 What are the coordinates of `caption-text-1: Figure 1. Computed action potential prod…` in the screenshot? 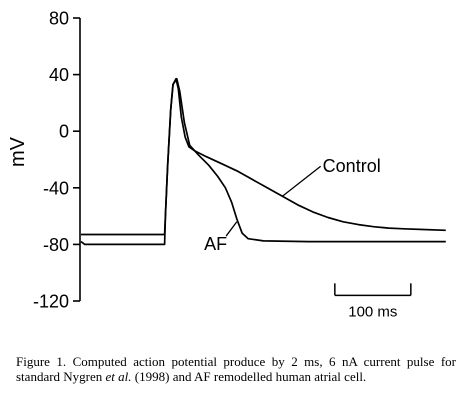 It's located at (236, 369).